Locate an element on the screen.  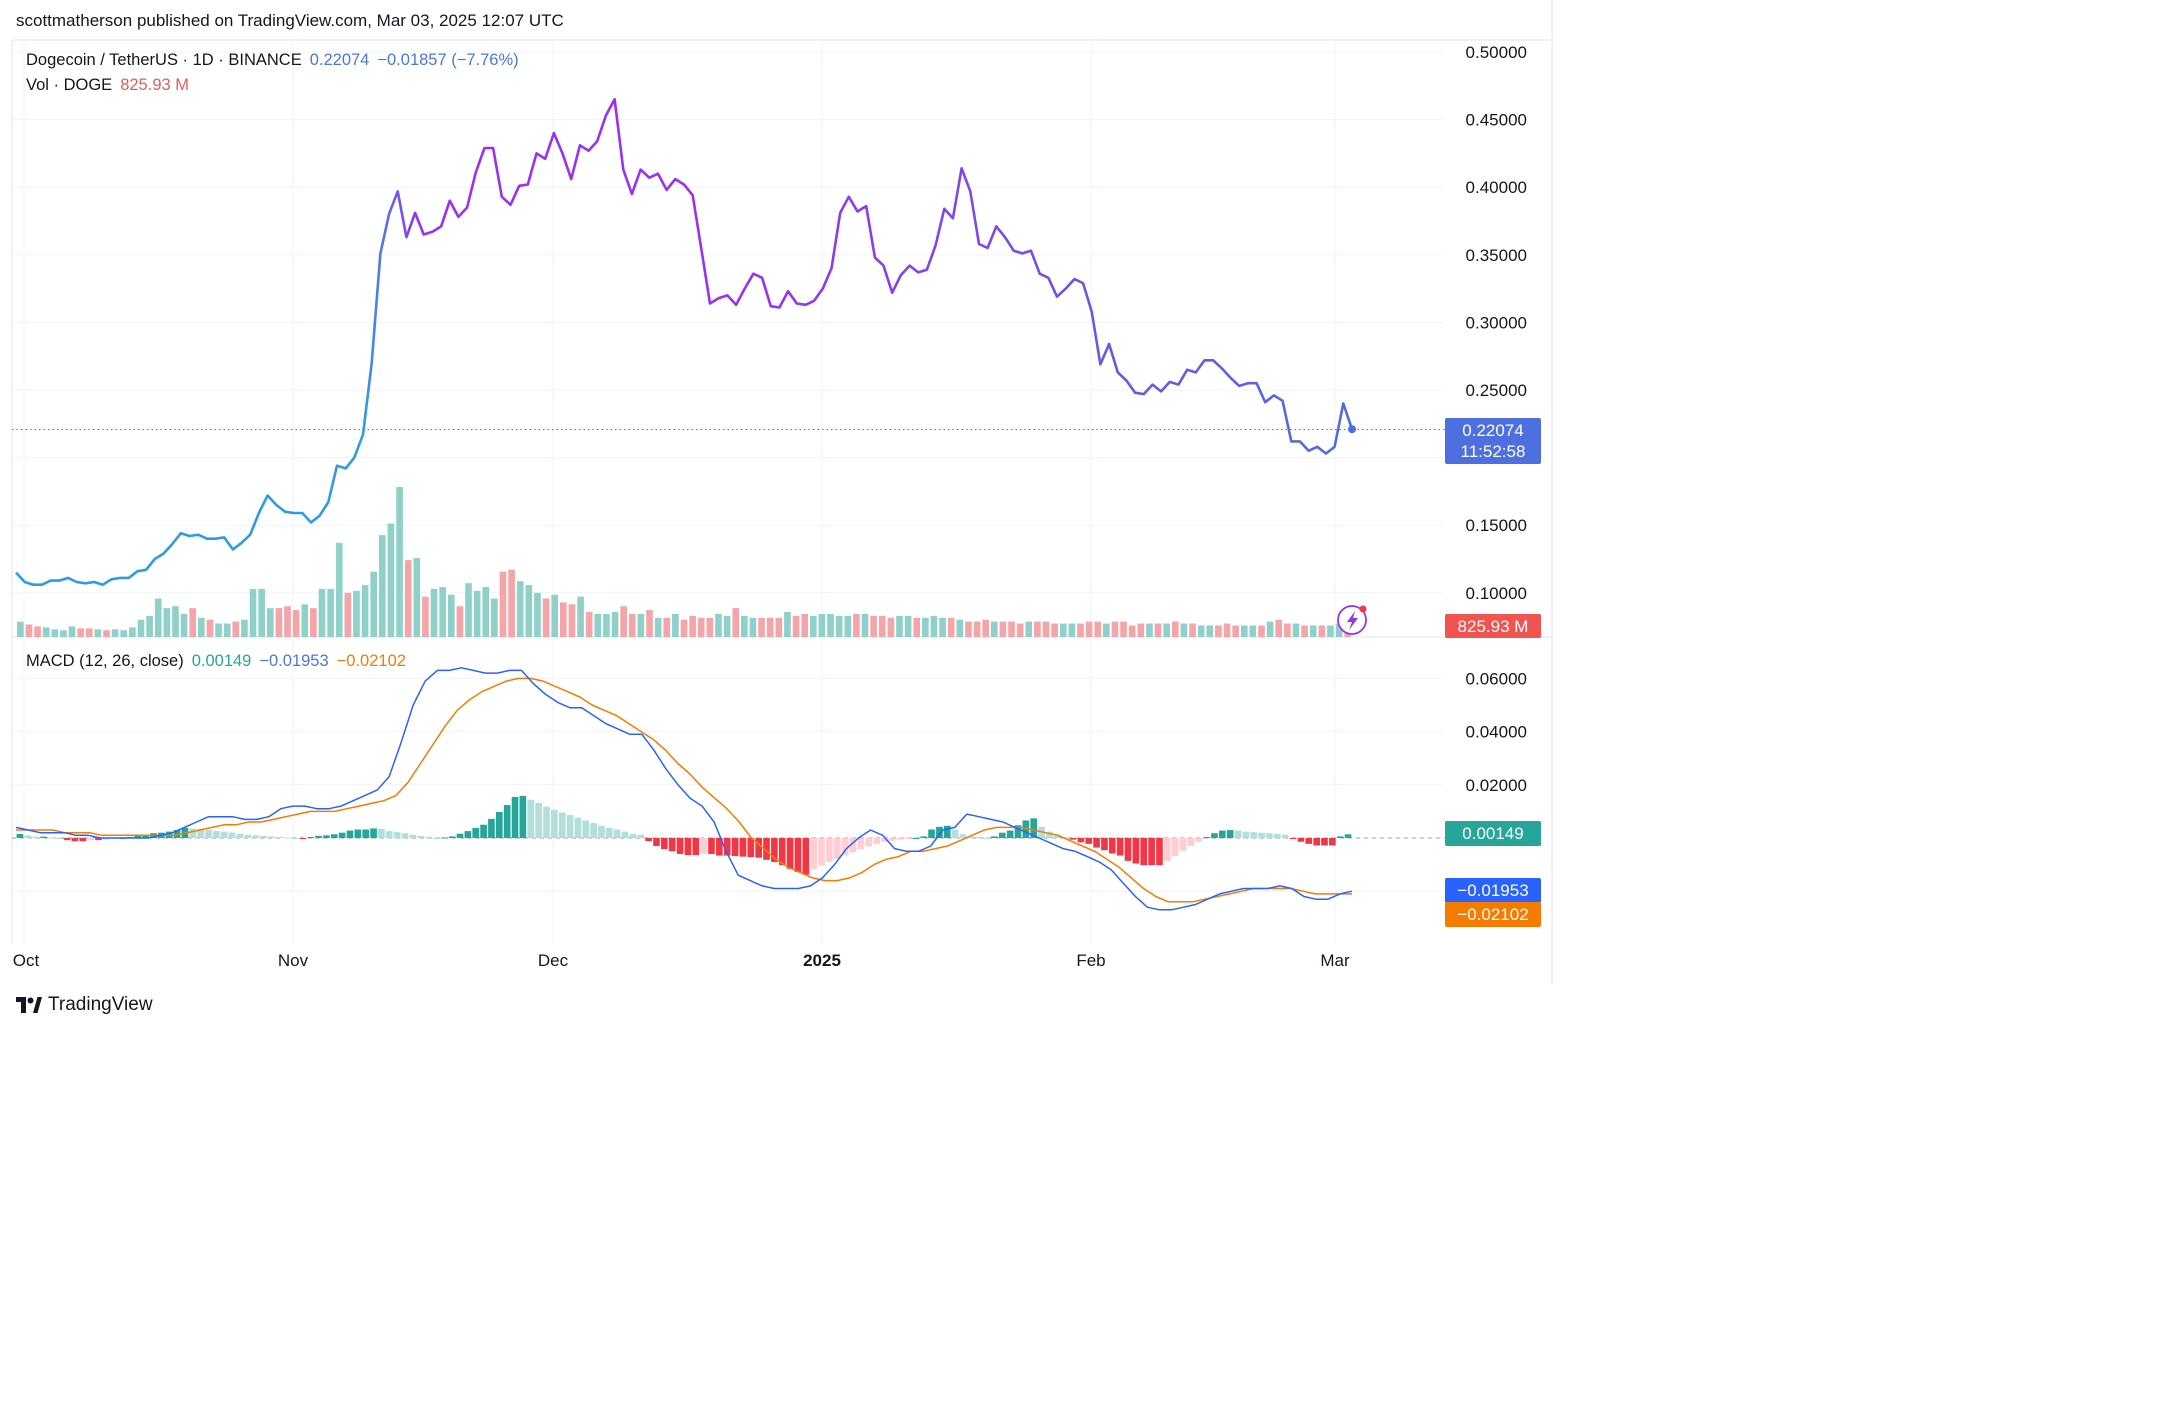
price-axis-label: 0.25000 is located at coordinates (1496, 390).